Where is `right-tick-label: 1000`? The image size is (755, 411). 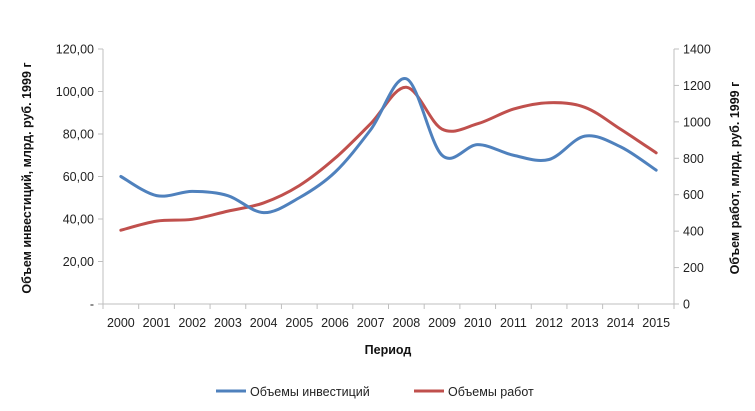 right-tick-label: 1000 is located at coordinates (697, 122).